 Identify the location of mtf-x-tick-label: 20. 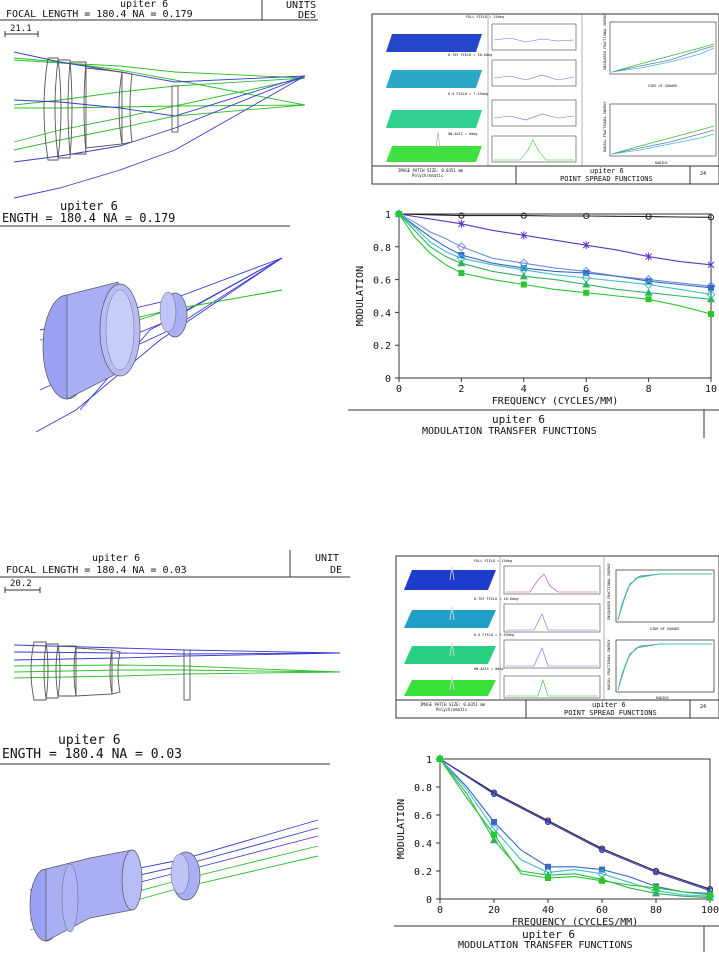
(494, 910).